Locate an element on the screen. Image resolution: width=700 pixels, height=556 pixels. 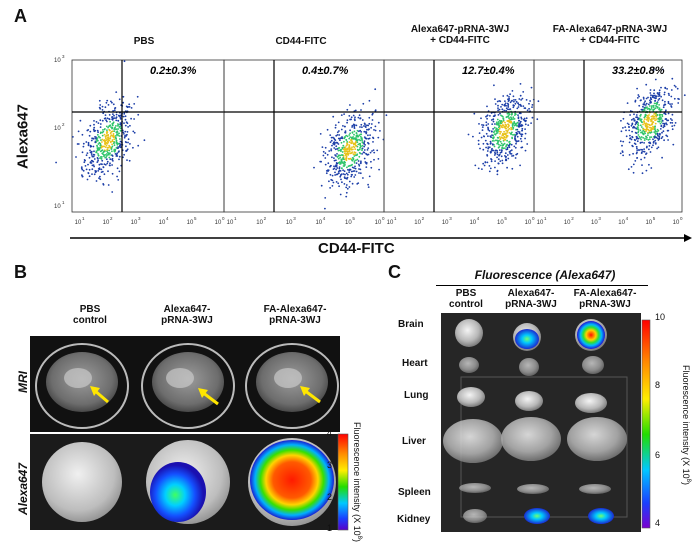
panel-b-colorbar-tick-2: 2 is located at coordinates (330, 497).